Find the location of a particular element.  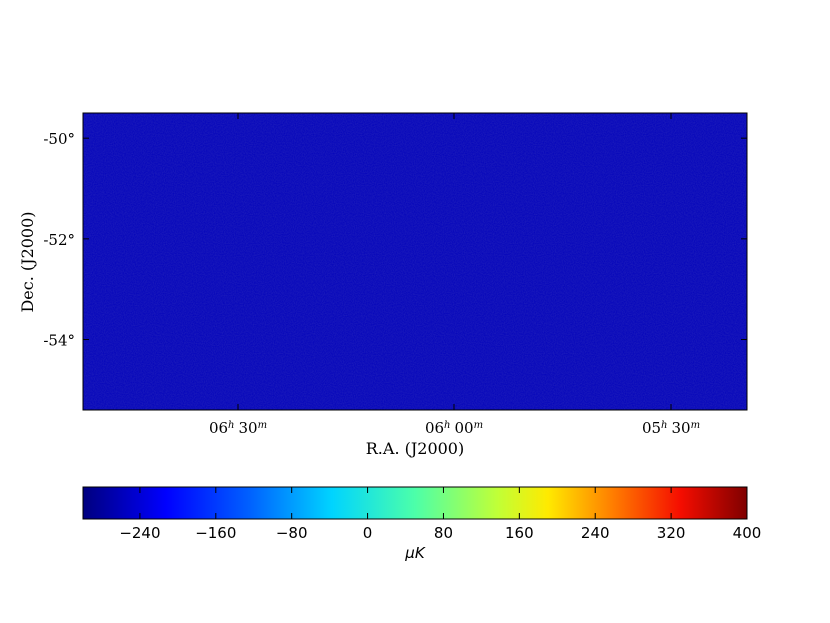

colorbar-tick-label: 240 is located at coordinates (595, 533).